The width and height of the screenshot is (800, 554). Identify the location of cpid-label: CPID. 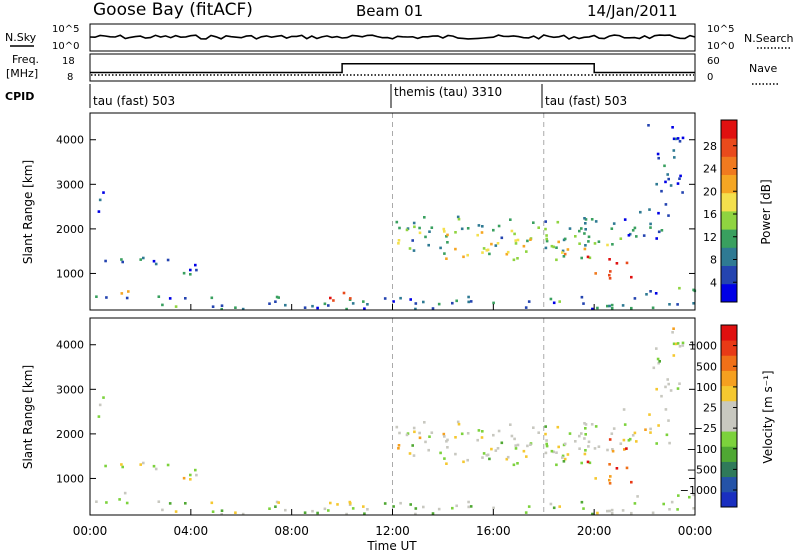
(19, 96).